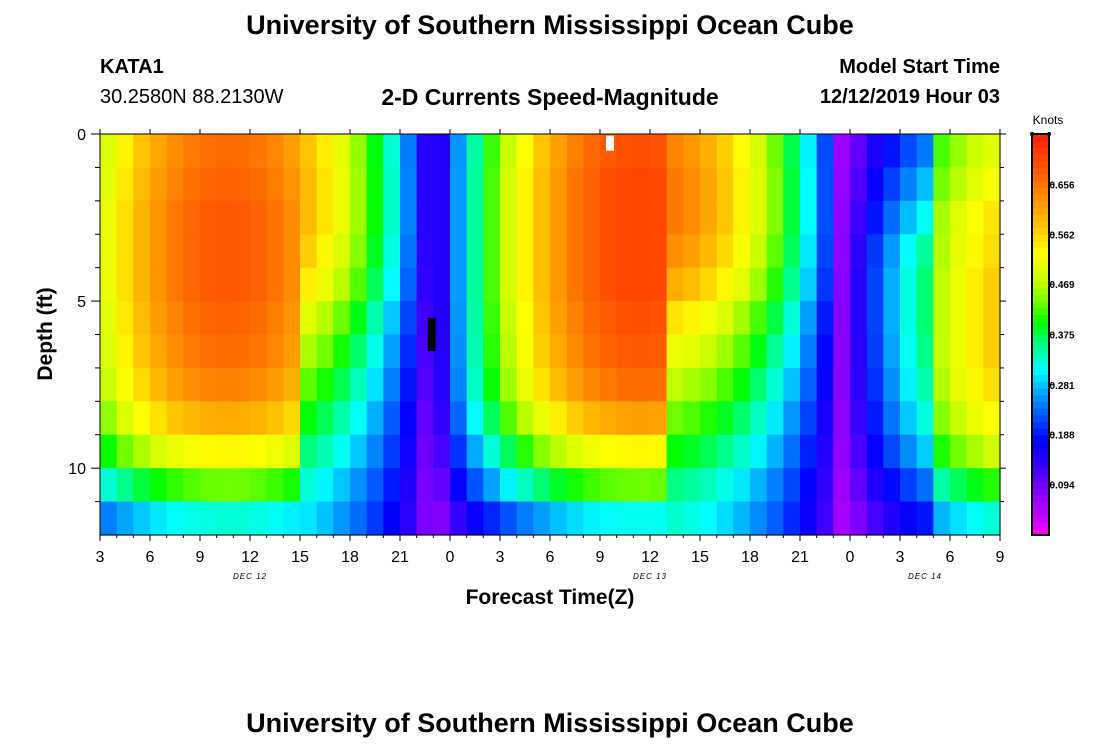 Image resolution: width=1100 pixels, height=750 pixels. What do you see at coordinates (250, 576) in the screenshot?
I see `date-label: DEC 12` at bounding box center [250, 576].